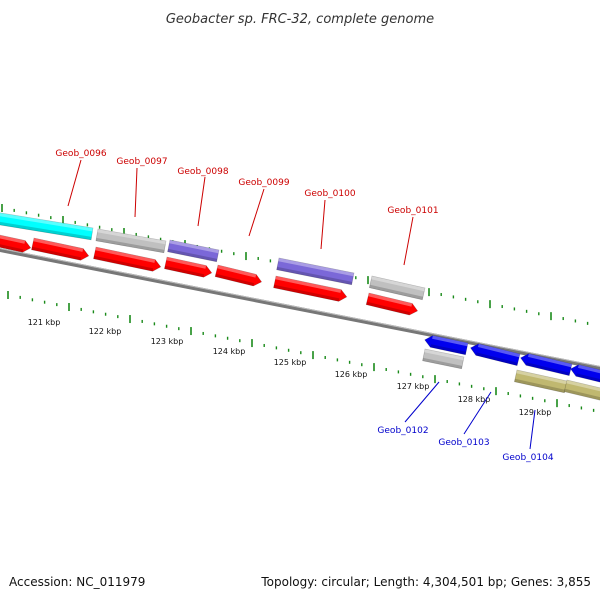 This screenshot has width=600, height=600. I want to click on gene-label: Geob_0101, so click(412, 211).